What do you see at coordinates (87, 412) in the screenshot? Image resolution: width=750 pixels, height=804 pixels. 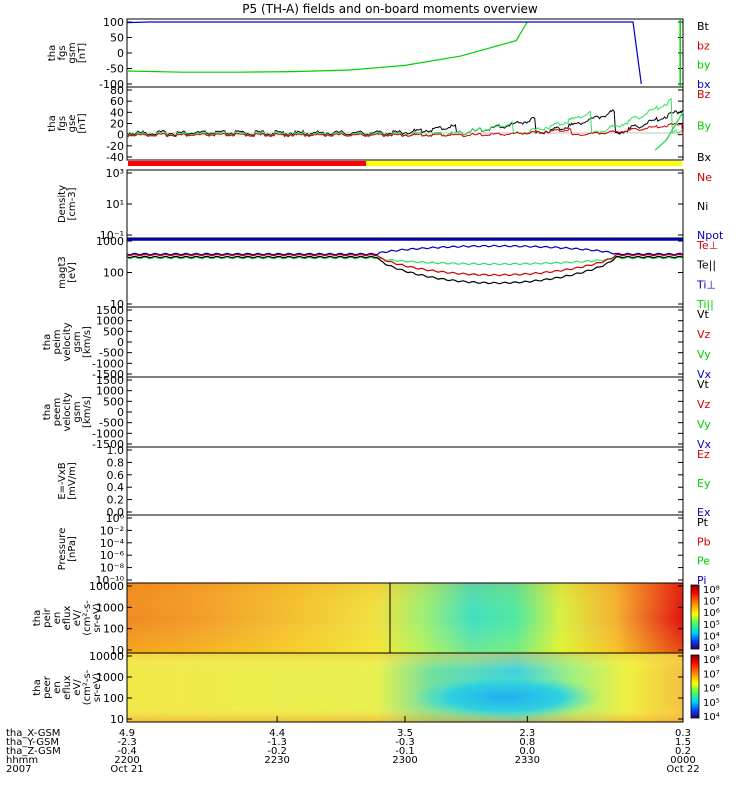 I see `ylabel-line: [km/s]` at bounding box center [87, 412].